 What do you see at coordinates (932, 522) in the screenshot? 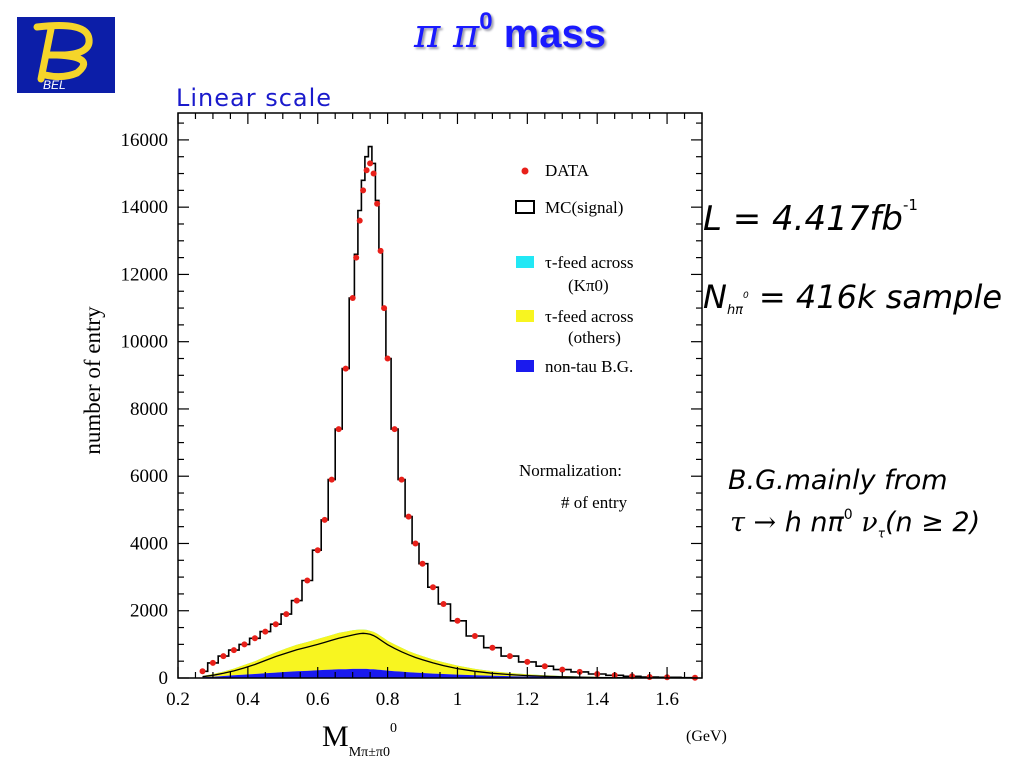
I see `bg-cond: (n ≥ 2)` at bounding box center [932, 522].